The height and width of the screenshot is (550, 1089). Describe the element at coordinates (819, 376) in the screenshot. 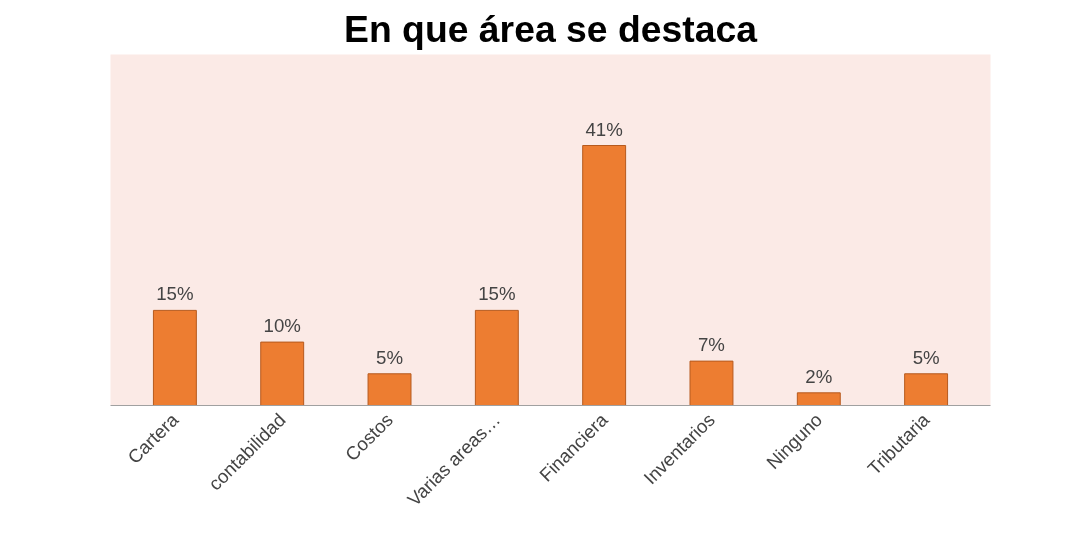

I see `data-label: 2%` at that location.